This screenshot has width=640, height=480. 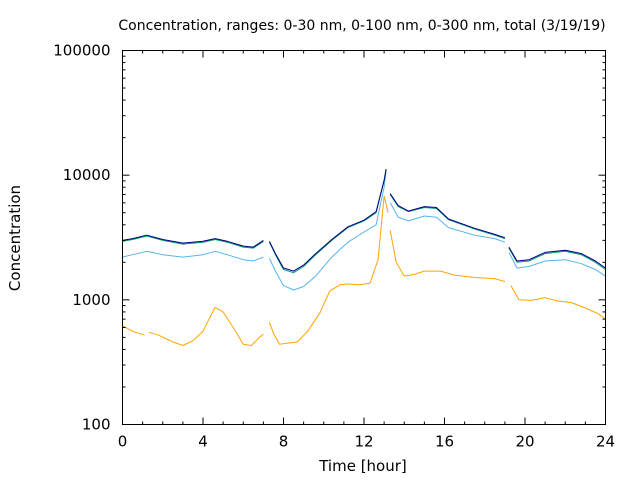 I want to click on y-tick-label: 1000, so click(x=91, y=300).